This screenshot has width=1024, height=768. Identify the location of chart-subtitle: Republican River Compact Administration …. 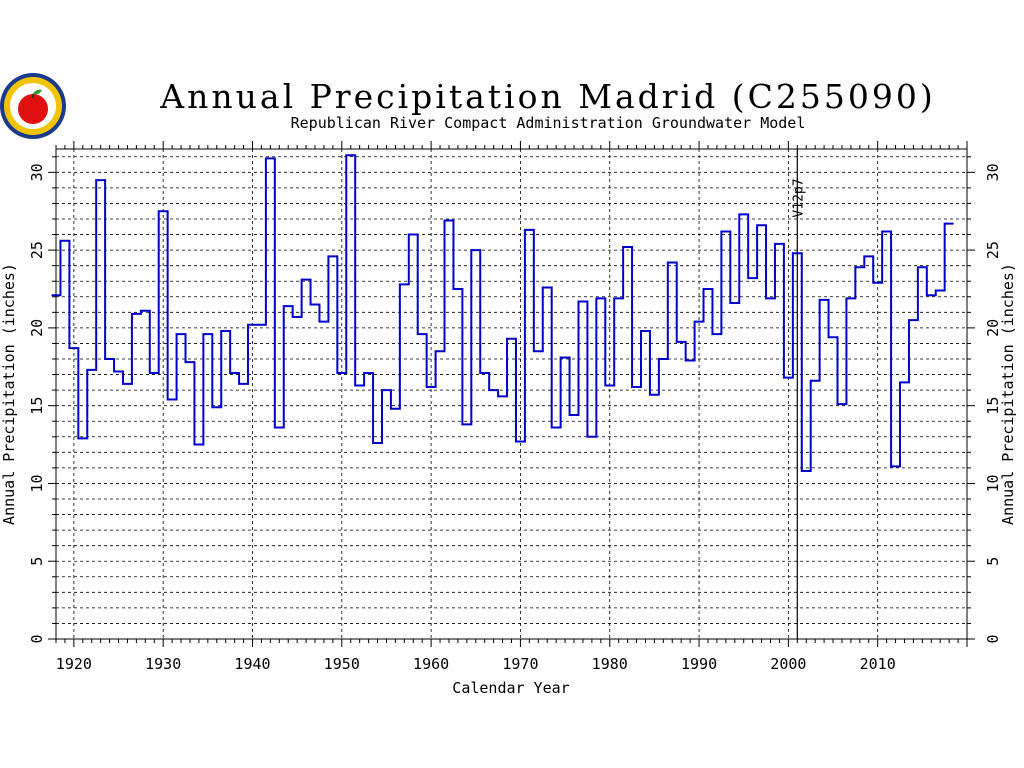
(548, 123).